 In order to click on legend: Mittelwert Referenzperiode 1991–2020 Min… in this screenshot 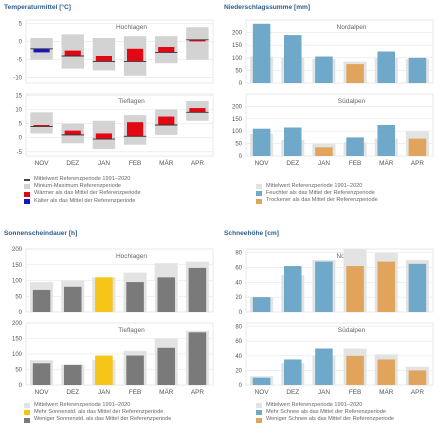, I will do `click(82, 190)`.